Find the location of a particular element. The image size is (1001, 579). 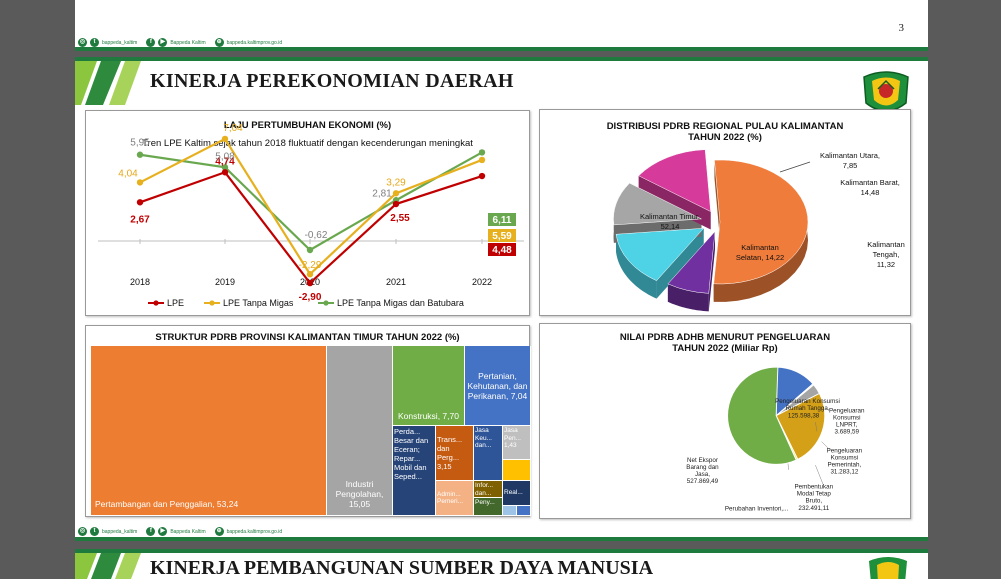

treemap-cell-jasa-pendidikan: Jasa Pen... 1,43 is located at coordinates (517, 443).